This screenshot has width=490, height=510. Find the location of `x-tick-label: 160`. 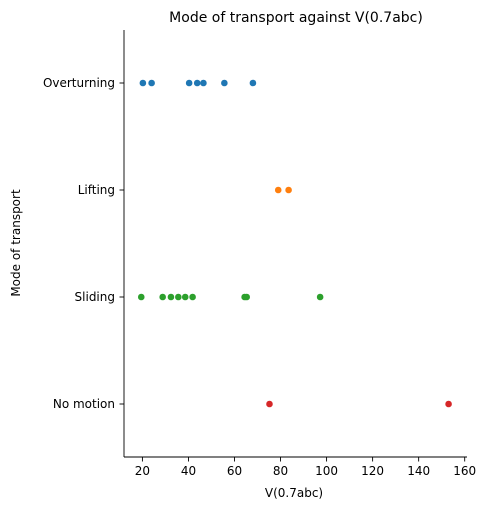

x-tick-label: 160 is located at coordinates (464, 471).